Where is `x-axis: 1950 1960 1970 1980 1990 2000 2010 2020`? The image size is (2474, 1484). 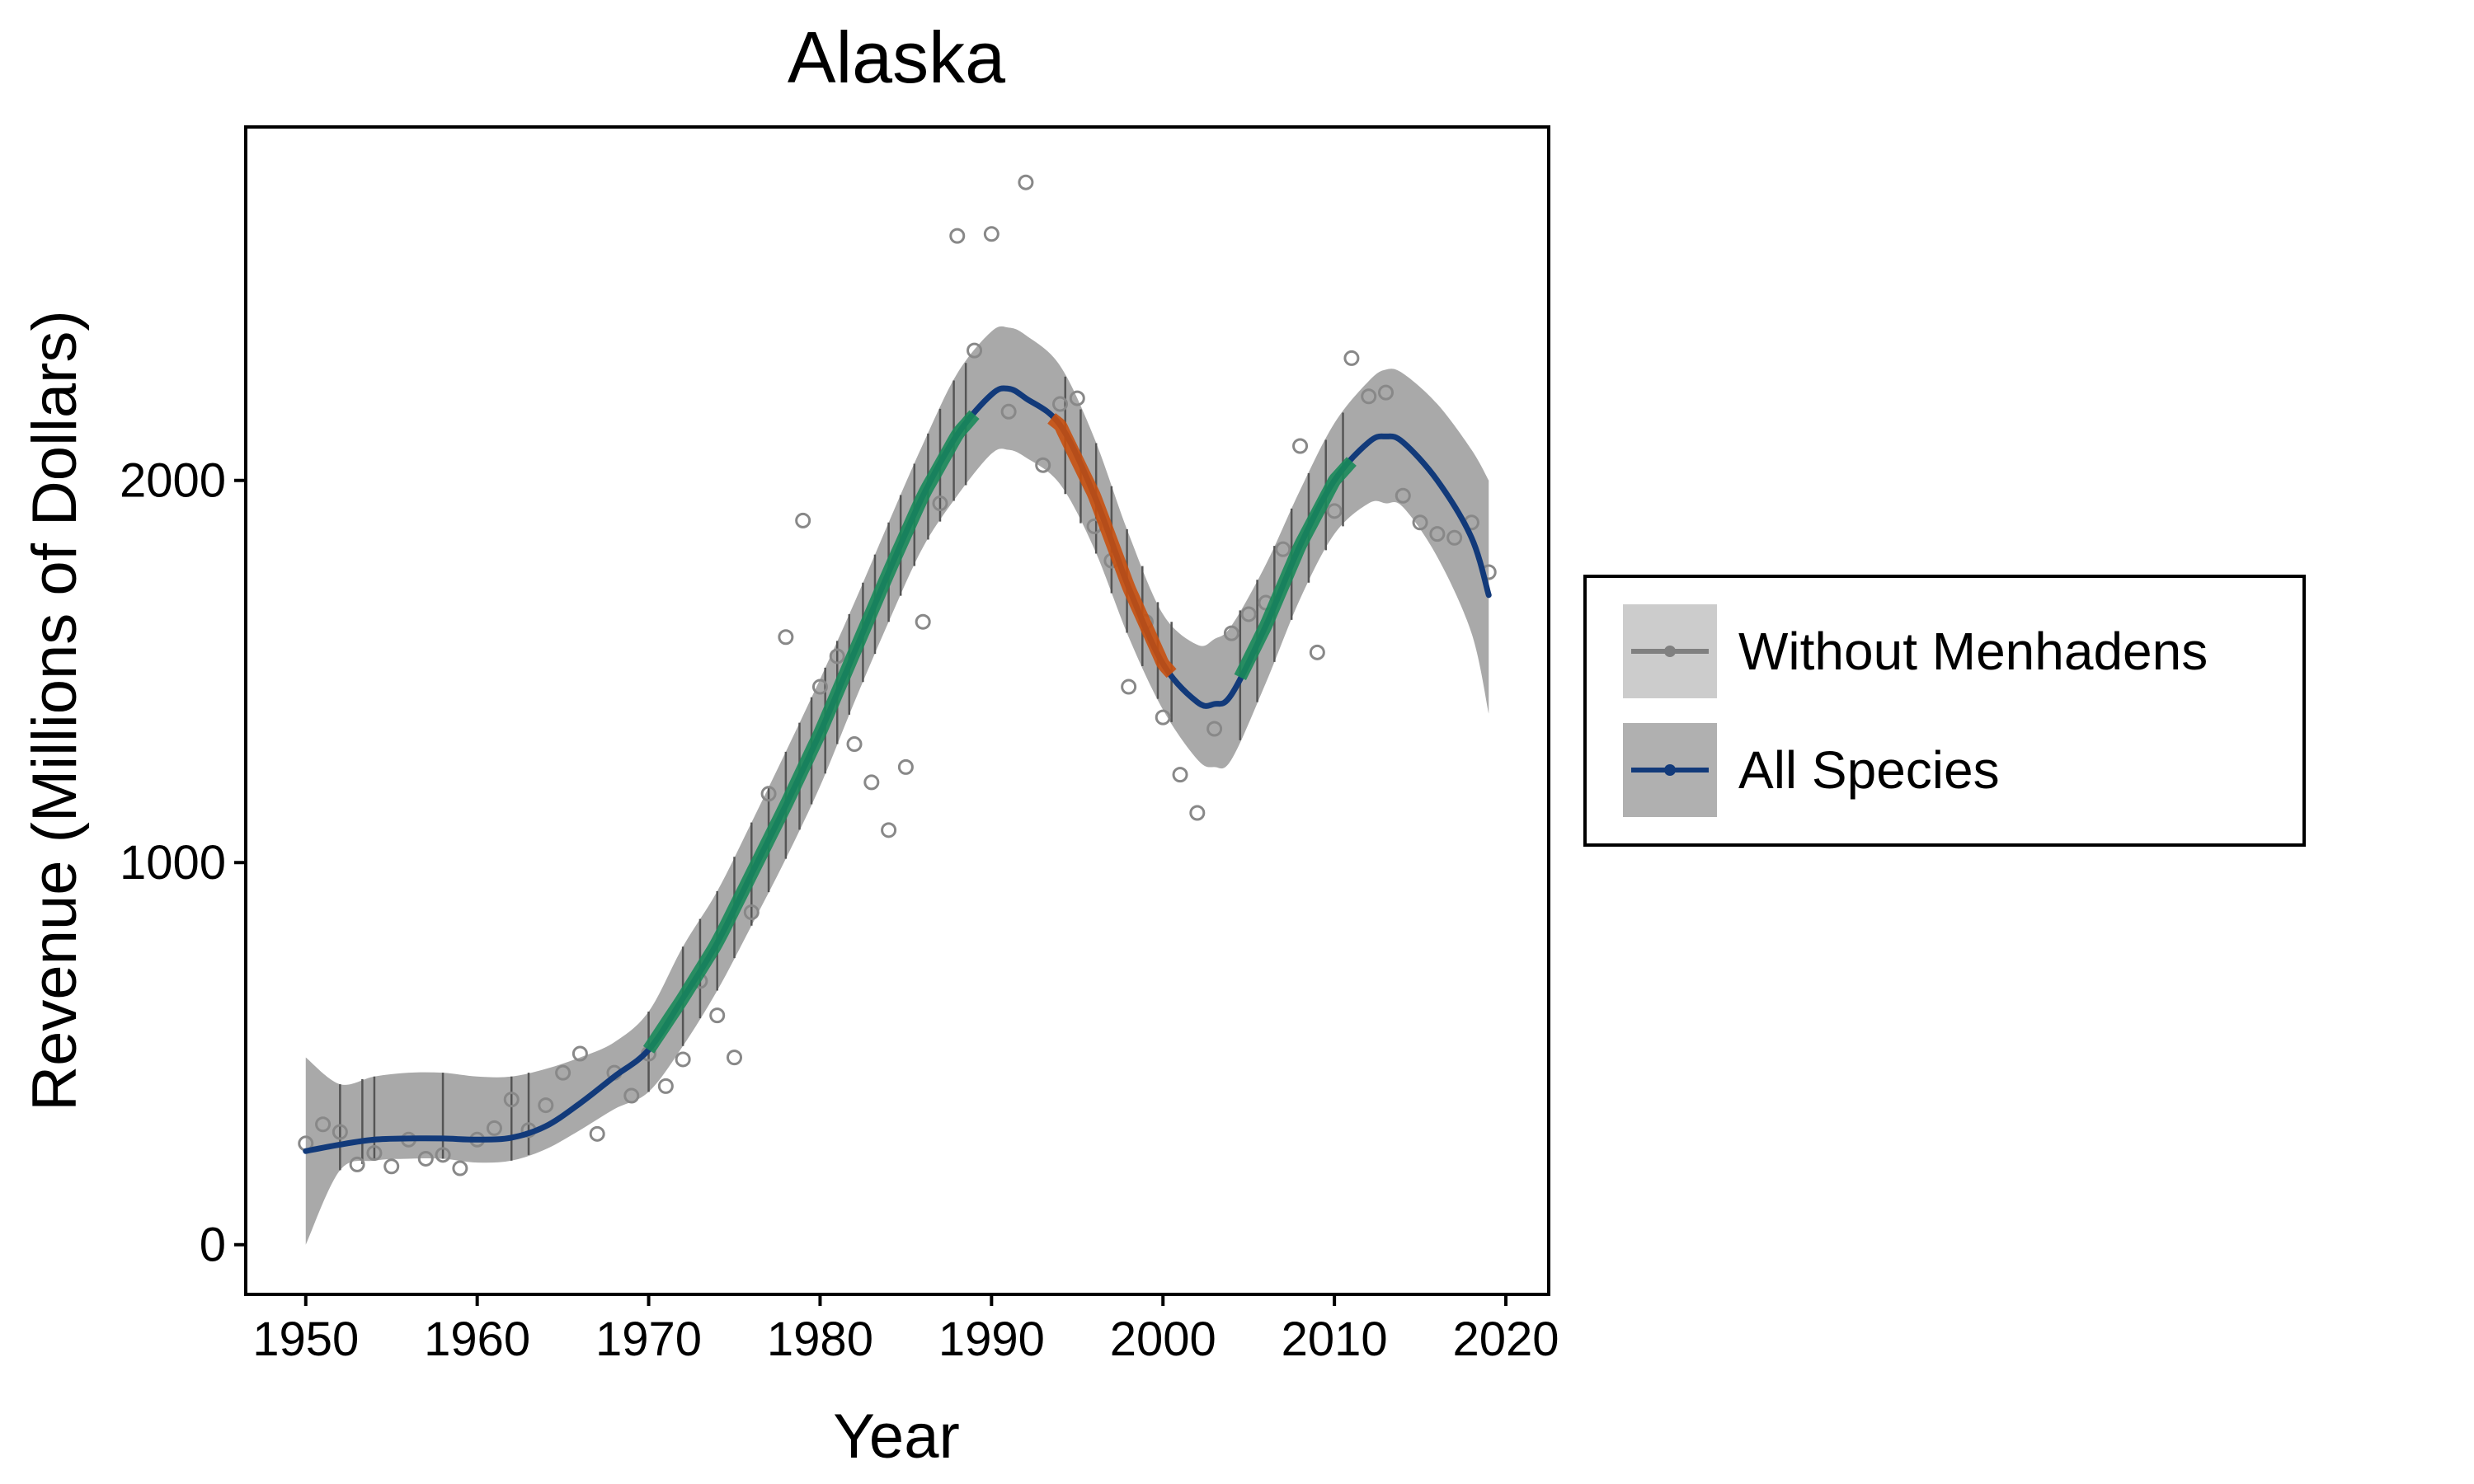
x-axis: 1950 1960 1970 1980 1990 2000 2010 2020 is located at coordinates (905, 1330).